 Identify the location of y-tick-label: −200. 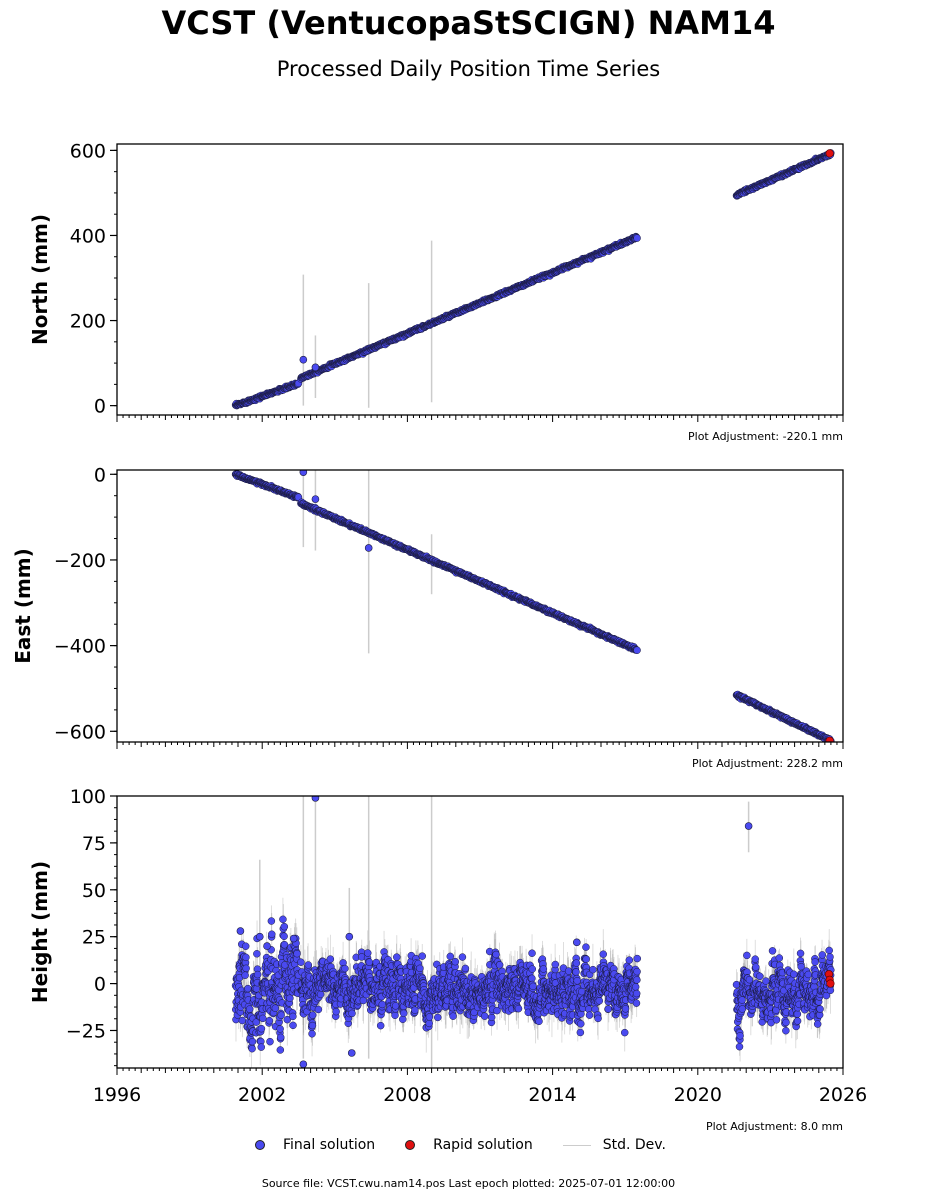
(80, 561).